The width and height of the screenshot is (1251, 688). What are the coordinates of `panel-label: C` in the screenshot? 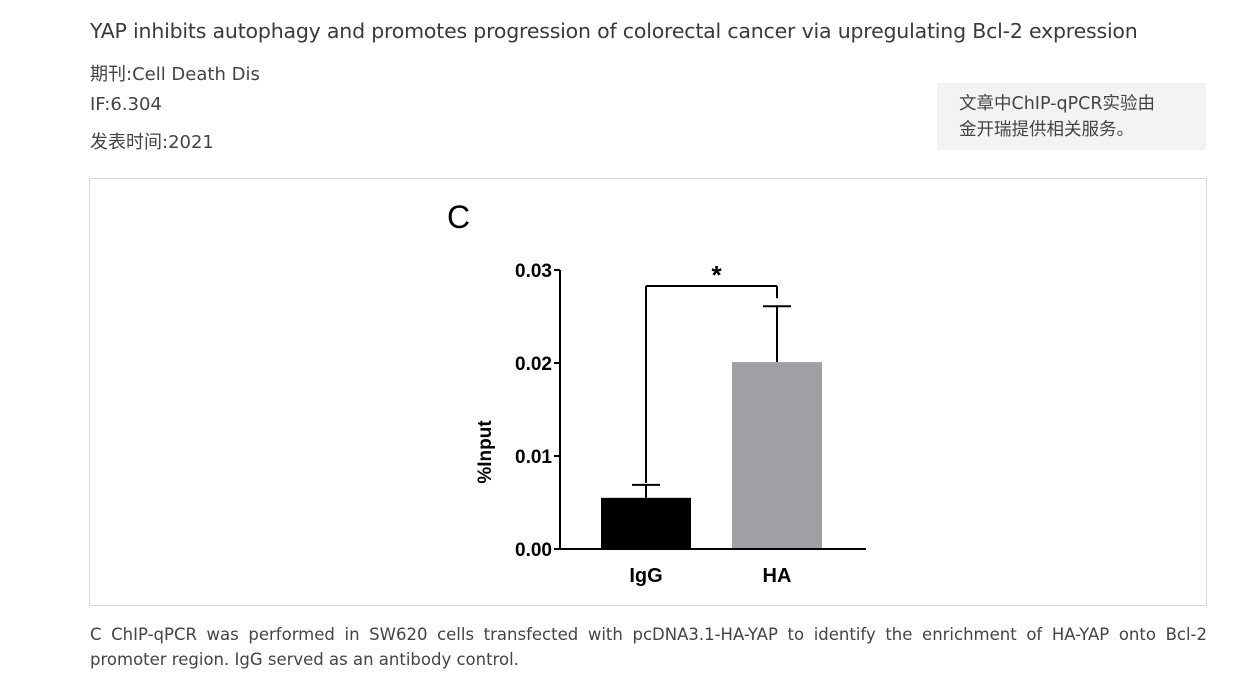 It's located at (458, 217).